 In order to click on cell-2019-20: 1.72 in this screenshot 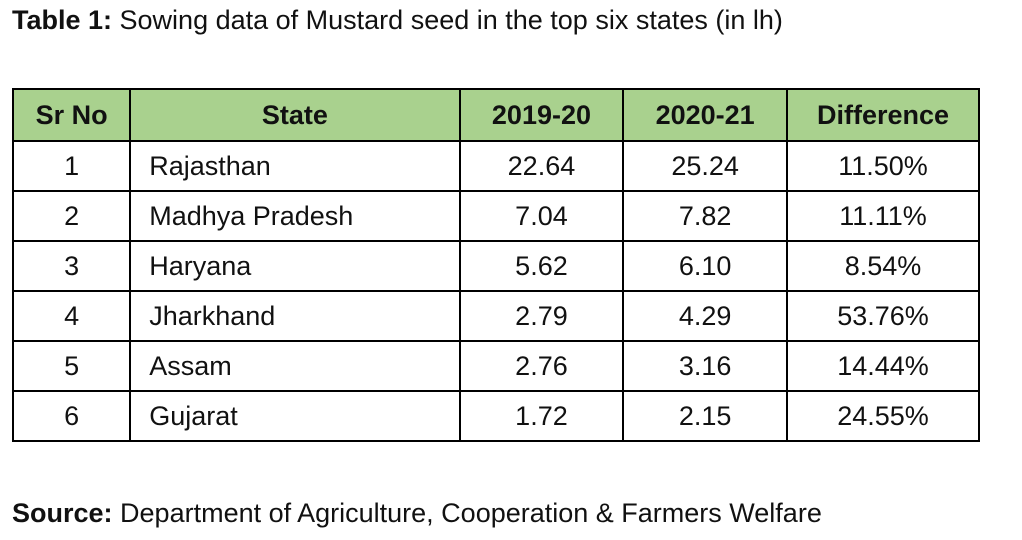, I will do `click(541, 416)`.